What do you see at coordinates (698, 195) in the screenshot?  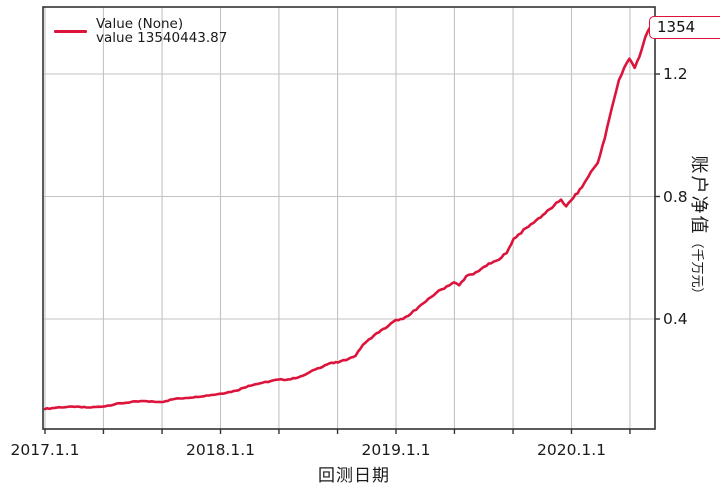 I see `y-axis-title-text: 账户净值` at bounding box center [698, 195].